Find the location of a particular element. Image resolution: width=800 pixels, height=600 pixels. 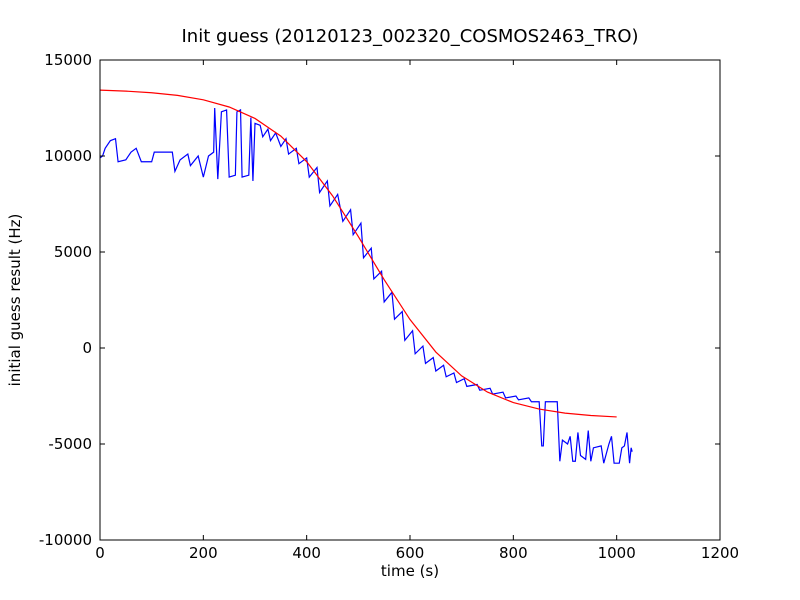

x-tick-label: 600 is located at coordinates (410, 553).